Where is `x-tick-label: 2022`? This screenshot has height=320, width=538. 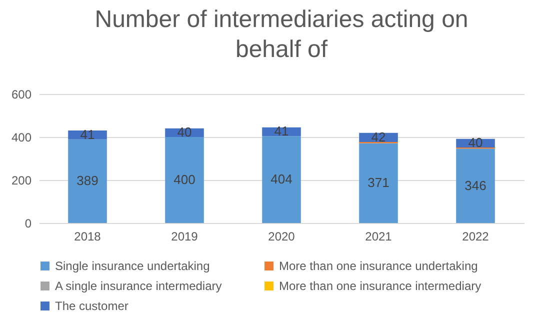 x-tick-label: 2022 is located at coordinates (476, 237).